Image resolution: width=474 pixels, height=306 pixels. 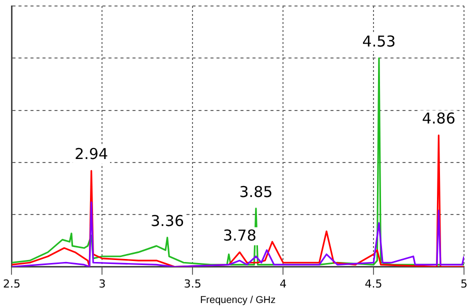 I want to click on annotation: 4.53, so click(x=379, y=41).